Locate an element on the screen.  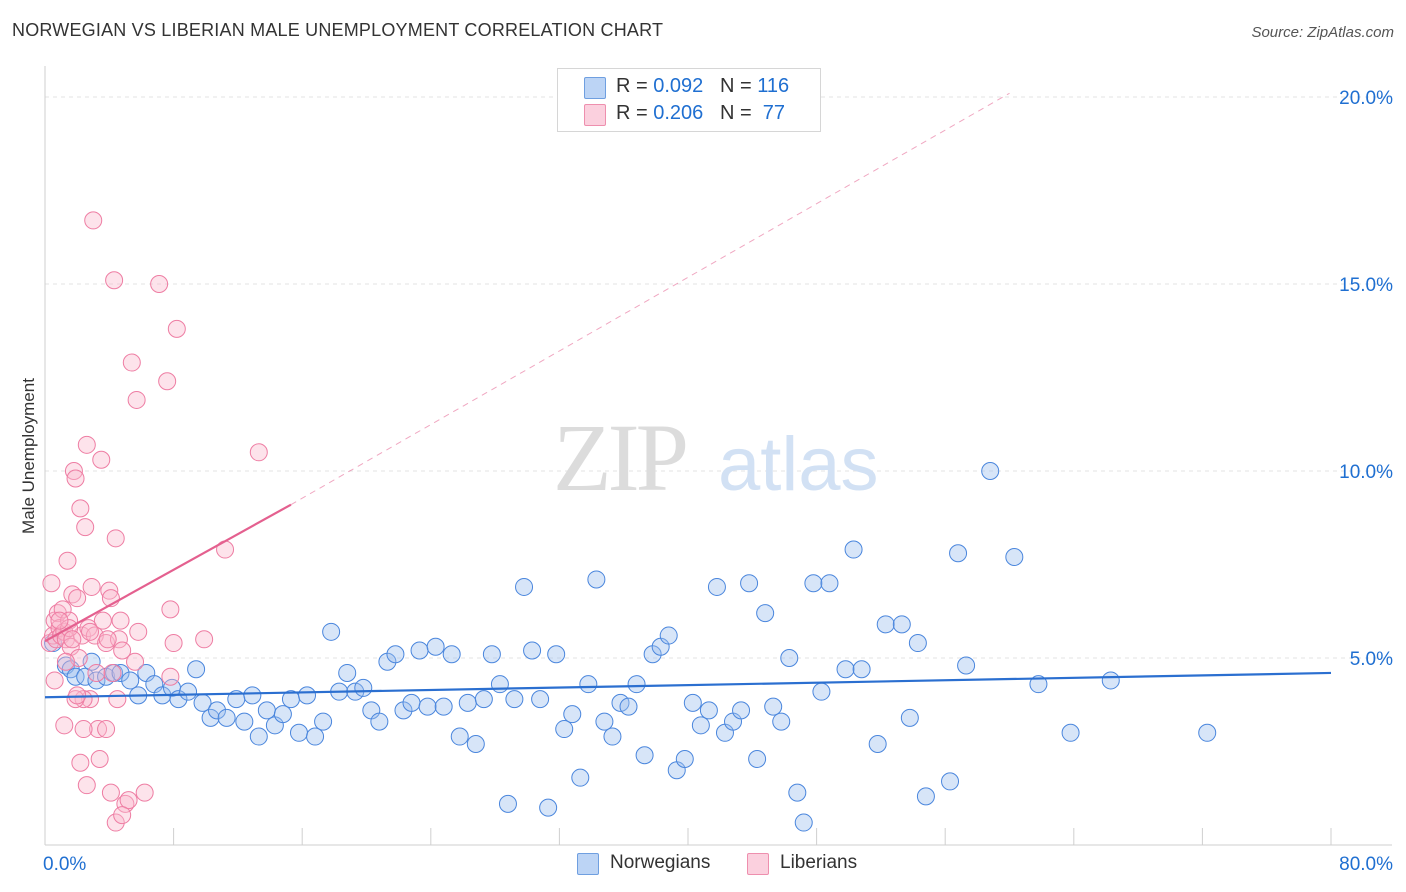
legend-item-norwegians: Norwegians is located at coordinates (652, 864).